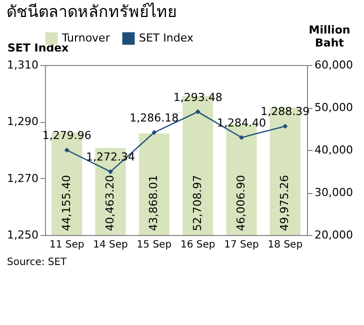 This screenshot has width=364, height=325. What do you see at coordinates (22, 178) in the screenshot?
I see `y-tick-label: 1,270` at bounding box center [22, 178].